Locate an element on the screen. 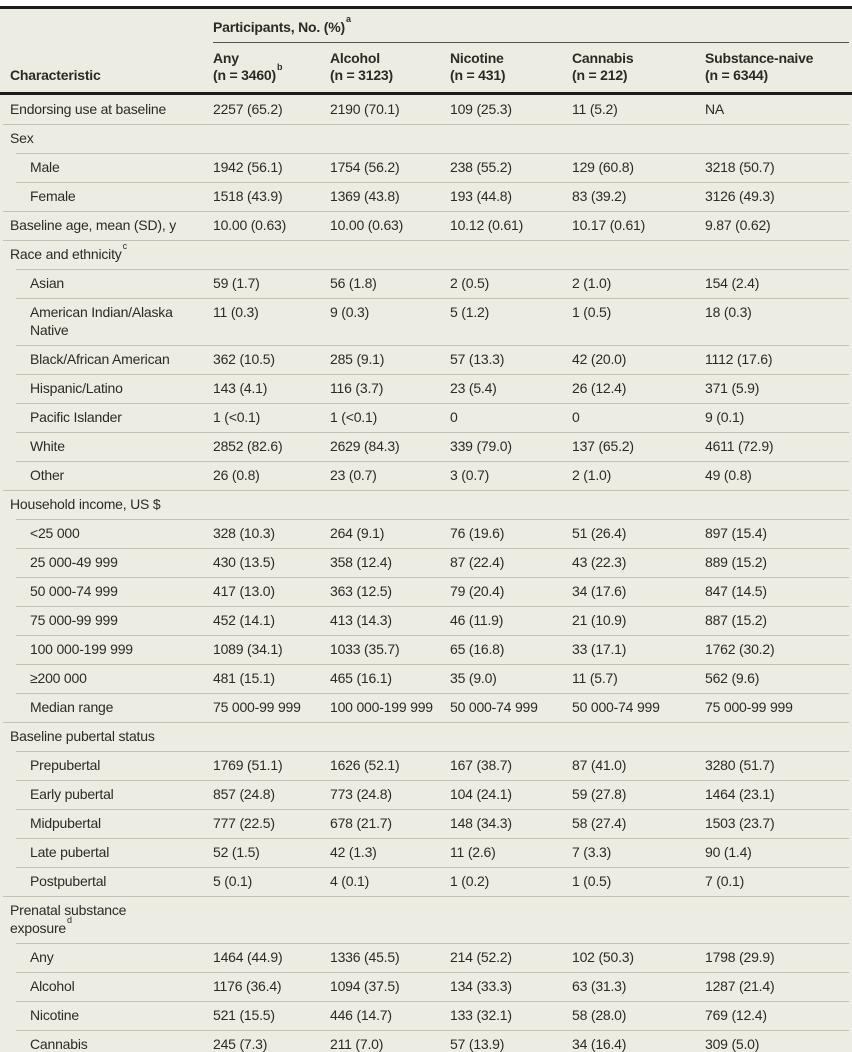 Image resolution: width=852 pixels, height=1052 pixels. cell-value: 481 (15.1) is located at coordinates (244, 678).